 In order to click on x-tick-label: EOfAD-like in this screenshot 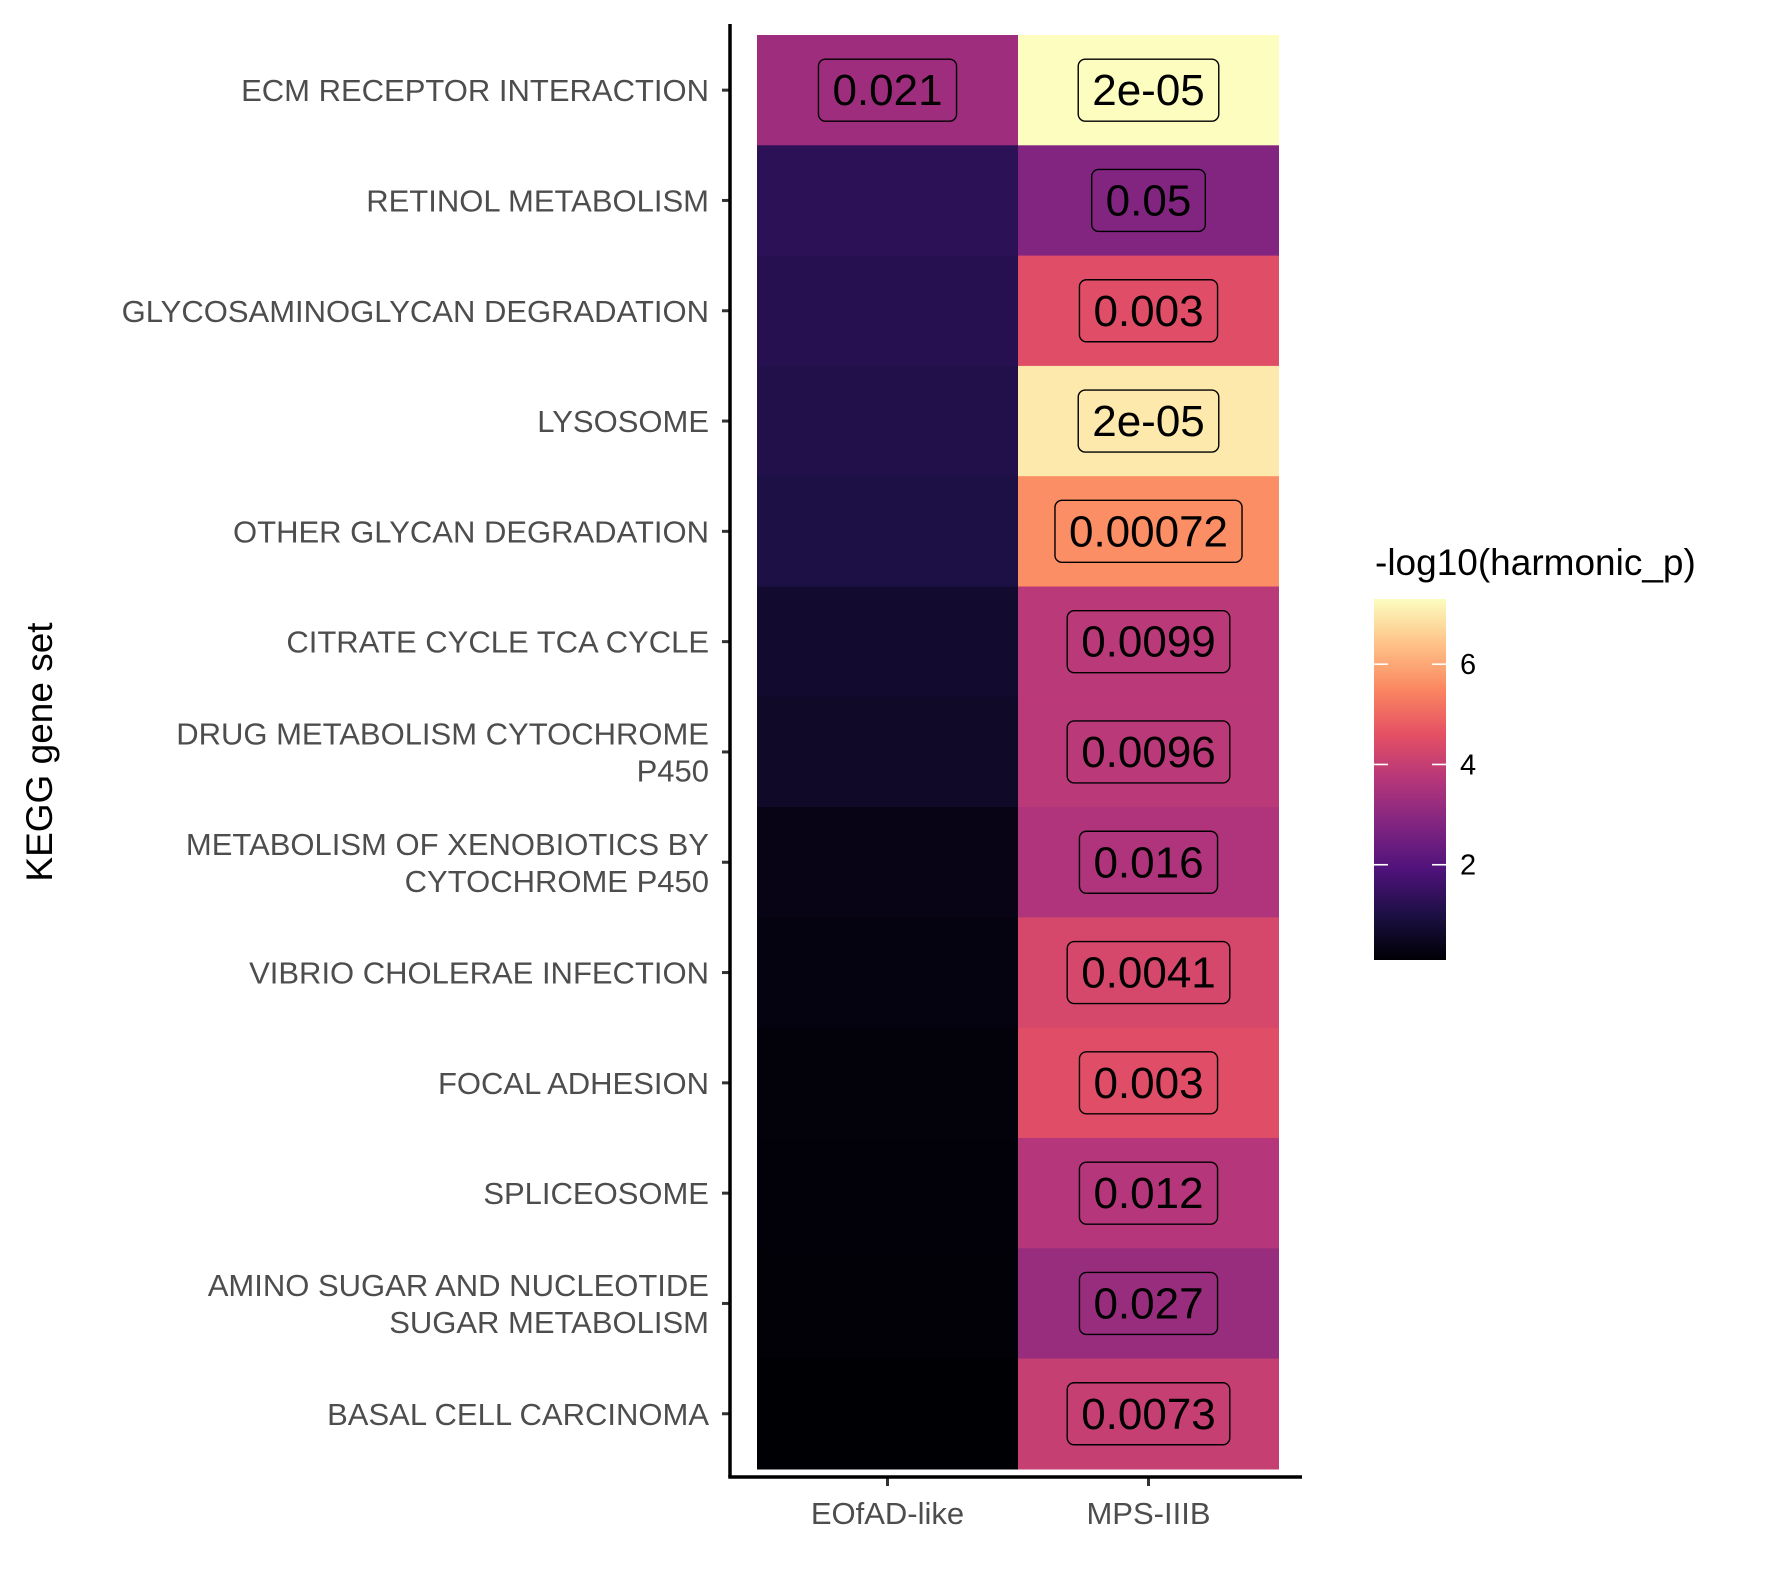, I will do `click(887, 1513)`.